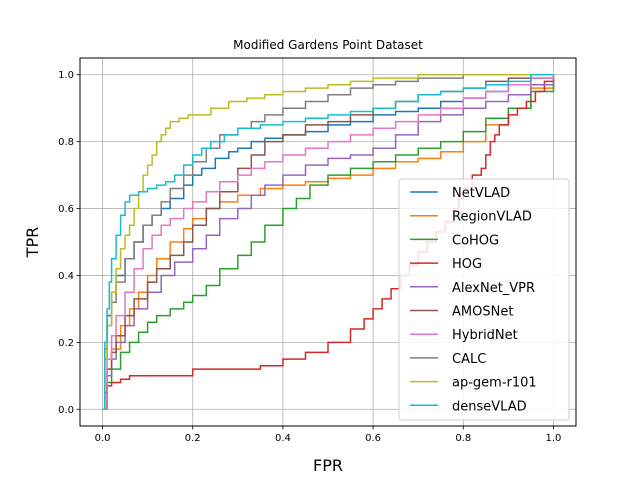  What do you see at coordinates (66, 343) in the screenshot?
I see `y-tick-label: 0.2` at bounding box center [66, 343].